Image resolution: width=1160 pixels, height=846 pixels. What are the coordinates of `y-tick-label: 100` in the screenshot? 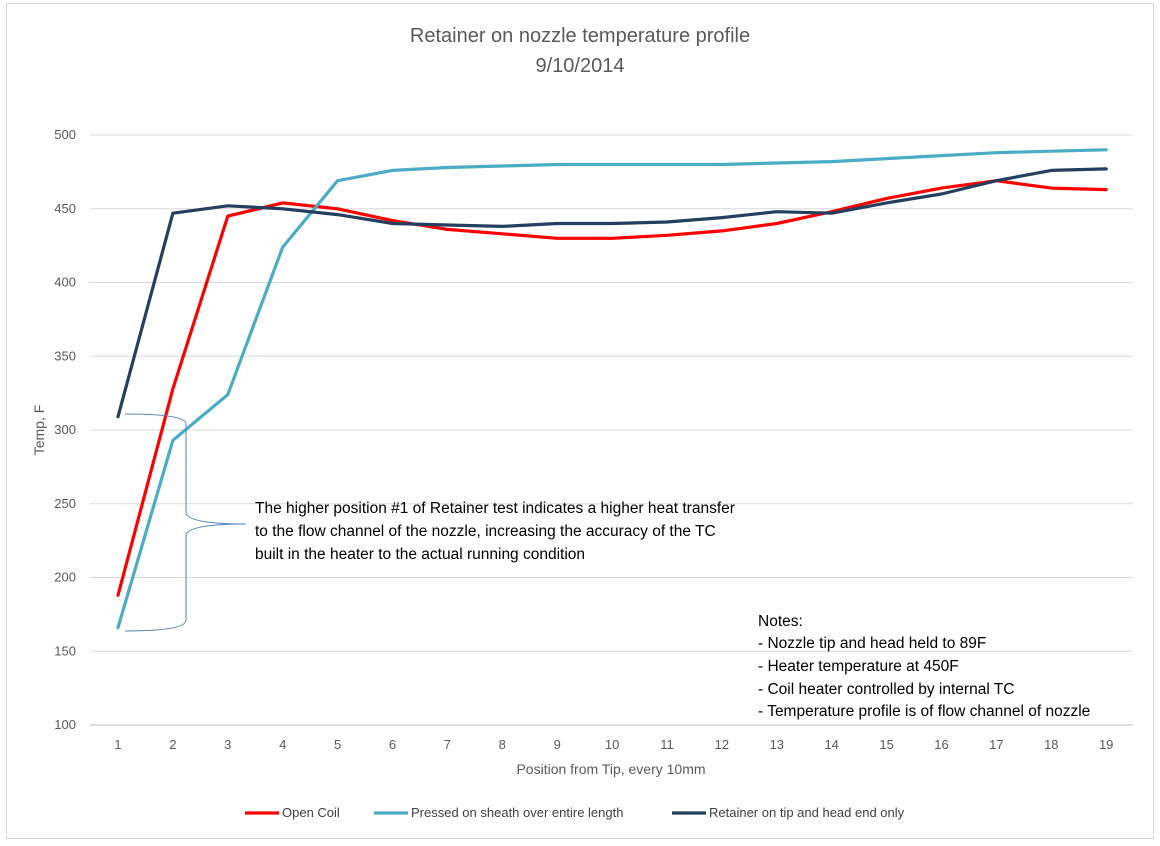 It's located at (65, 724).